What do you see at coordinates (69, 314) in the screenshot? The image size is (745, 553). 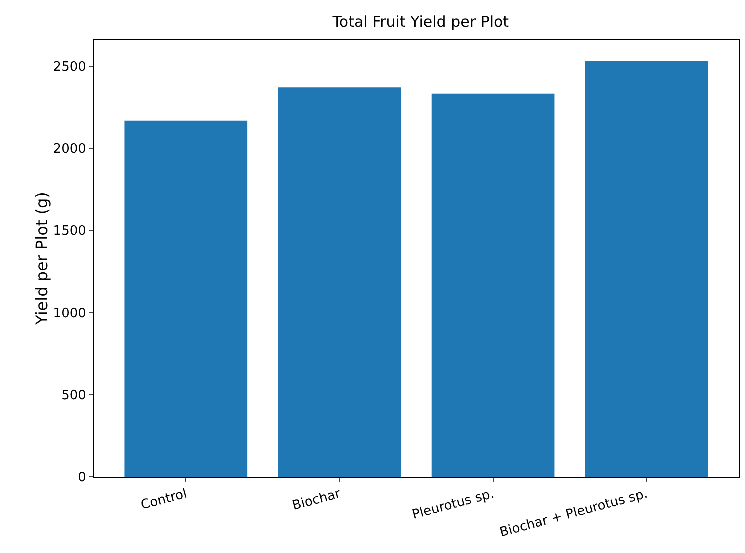 I see `y-tick-label: 1000` at bounding box center [69, 314].